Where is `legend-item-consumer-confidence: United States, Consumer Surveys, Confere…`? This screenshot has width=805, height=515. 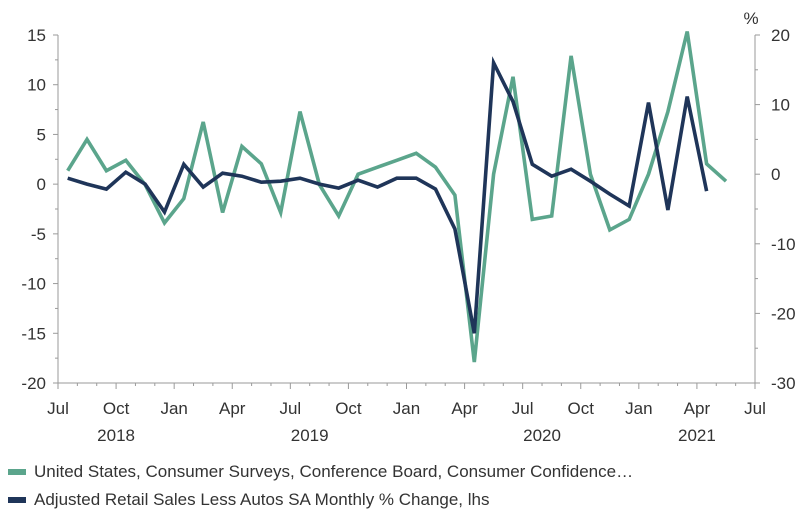
legend-item-consumer-confidence: United States, Consumer Surveys, Confere… is located at coordinates (320, 472).